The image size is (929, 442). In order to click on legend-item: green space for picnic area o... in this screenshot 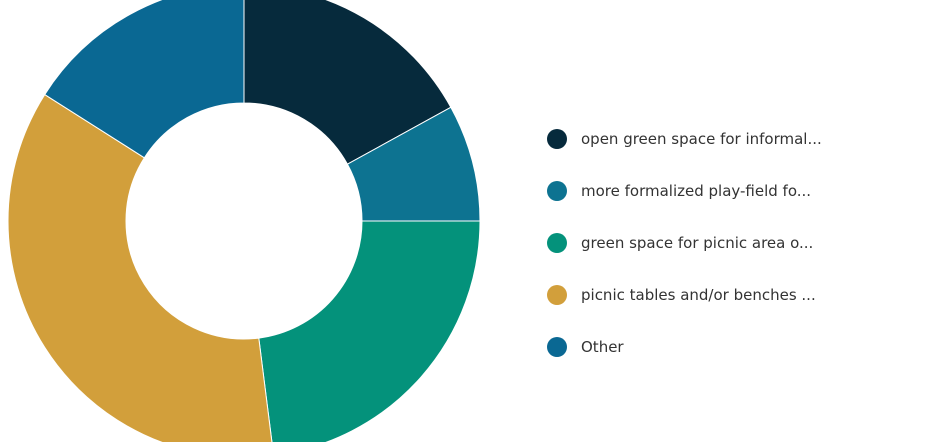, I will do `click(684, 243)`.